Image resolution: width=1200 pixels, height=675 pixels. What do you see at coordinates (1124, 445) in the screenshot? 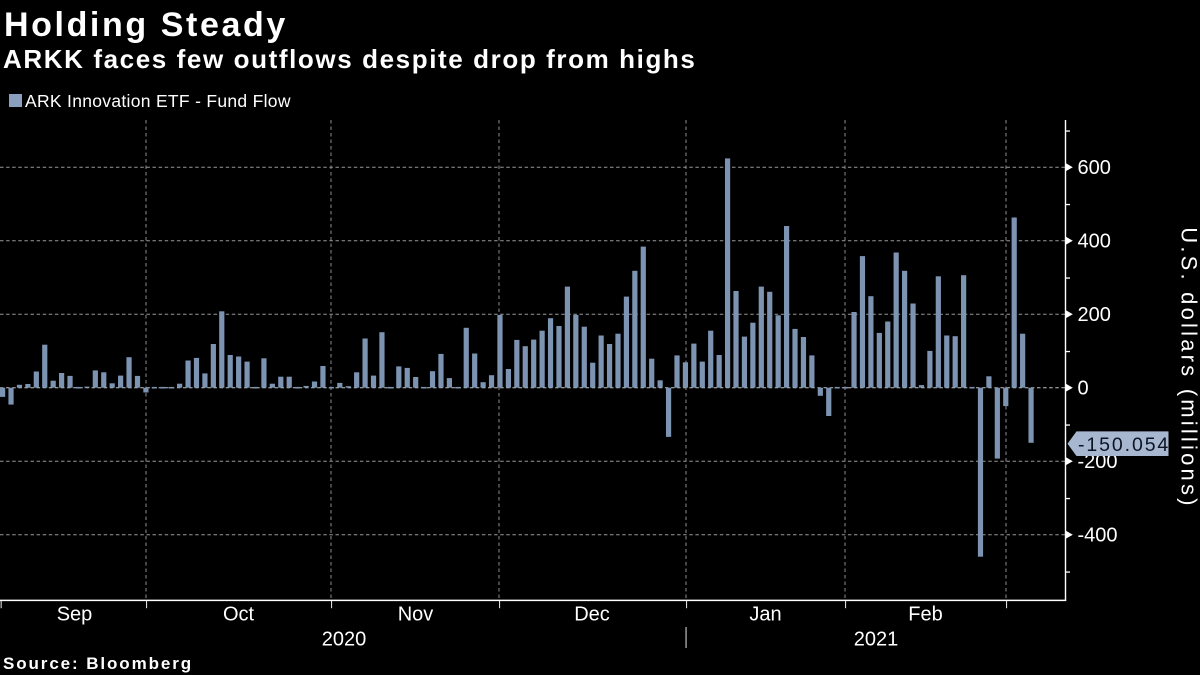
I see `svg-text: -150.054` at bounding box center [1124, 445].